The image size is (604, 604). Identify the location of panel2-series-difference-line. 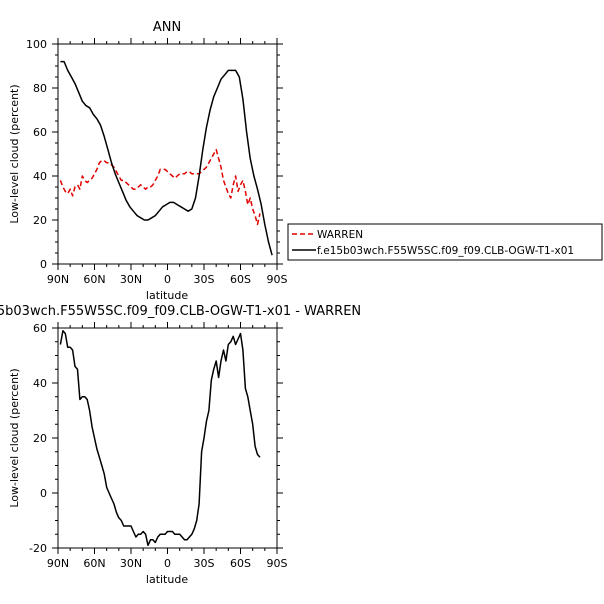
(160, 438).